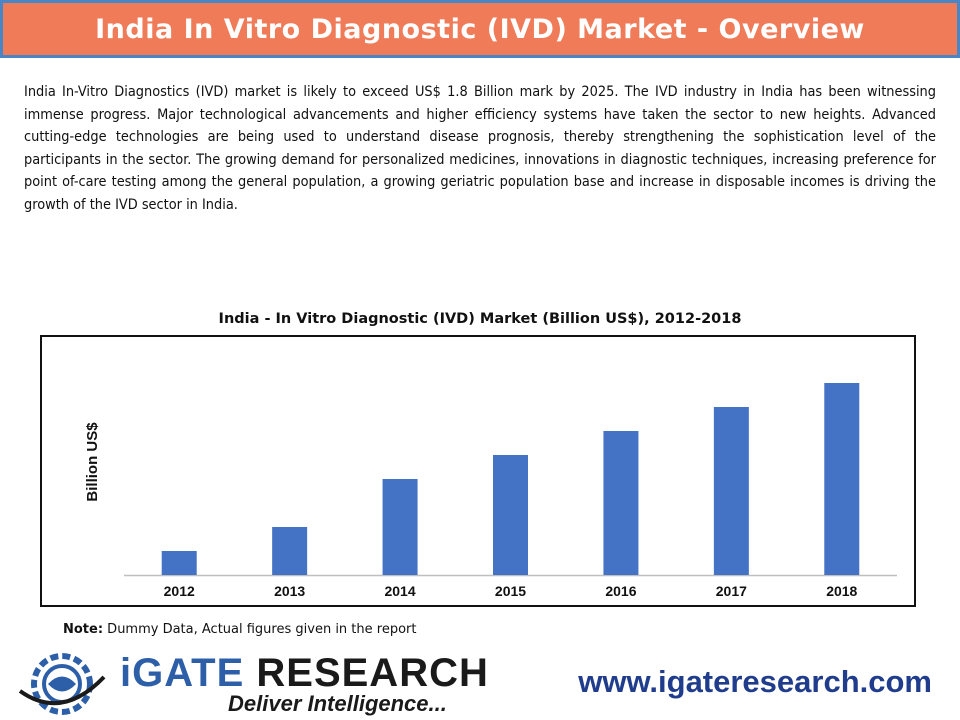 The width and height of the screenshot is (960, 720). I want to click on note-label: Note:, so click(83, 629).